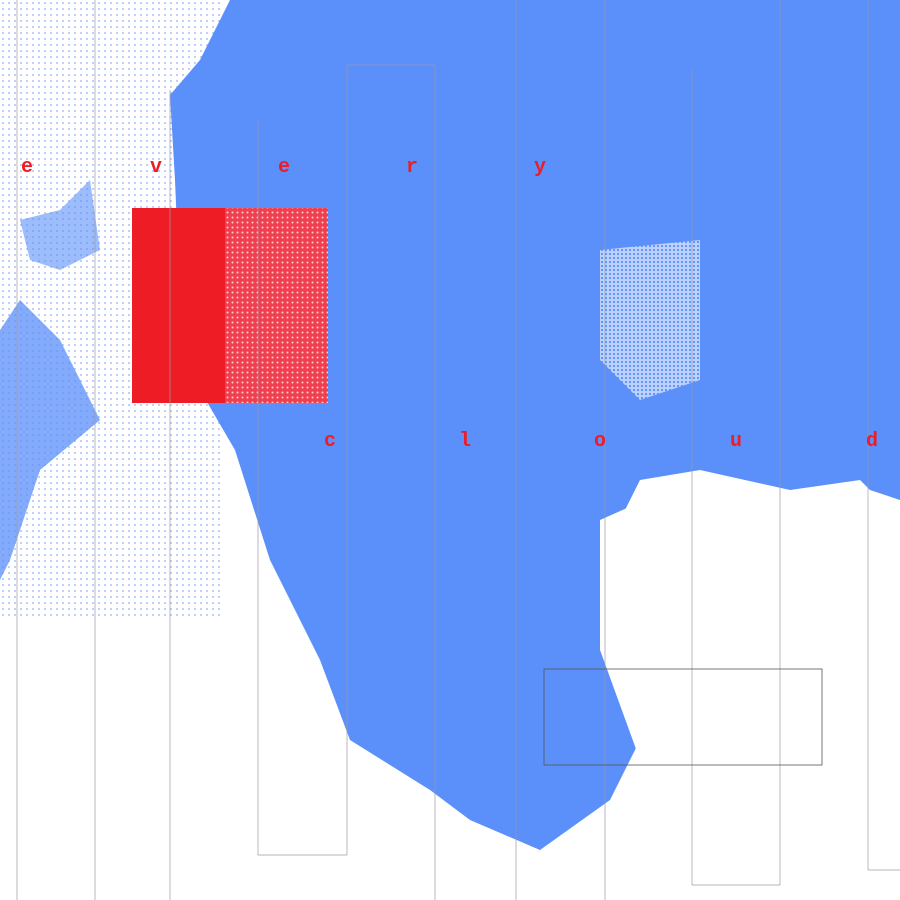 This screenshot has width=900, height=900. Describe the element at coordinates (540, 167) in the screenshot. I see `letter-y: y` at that location.